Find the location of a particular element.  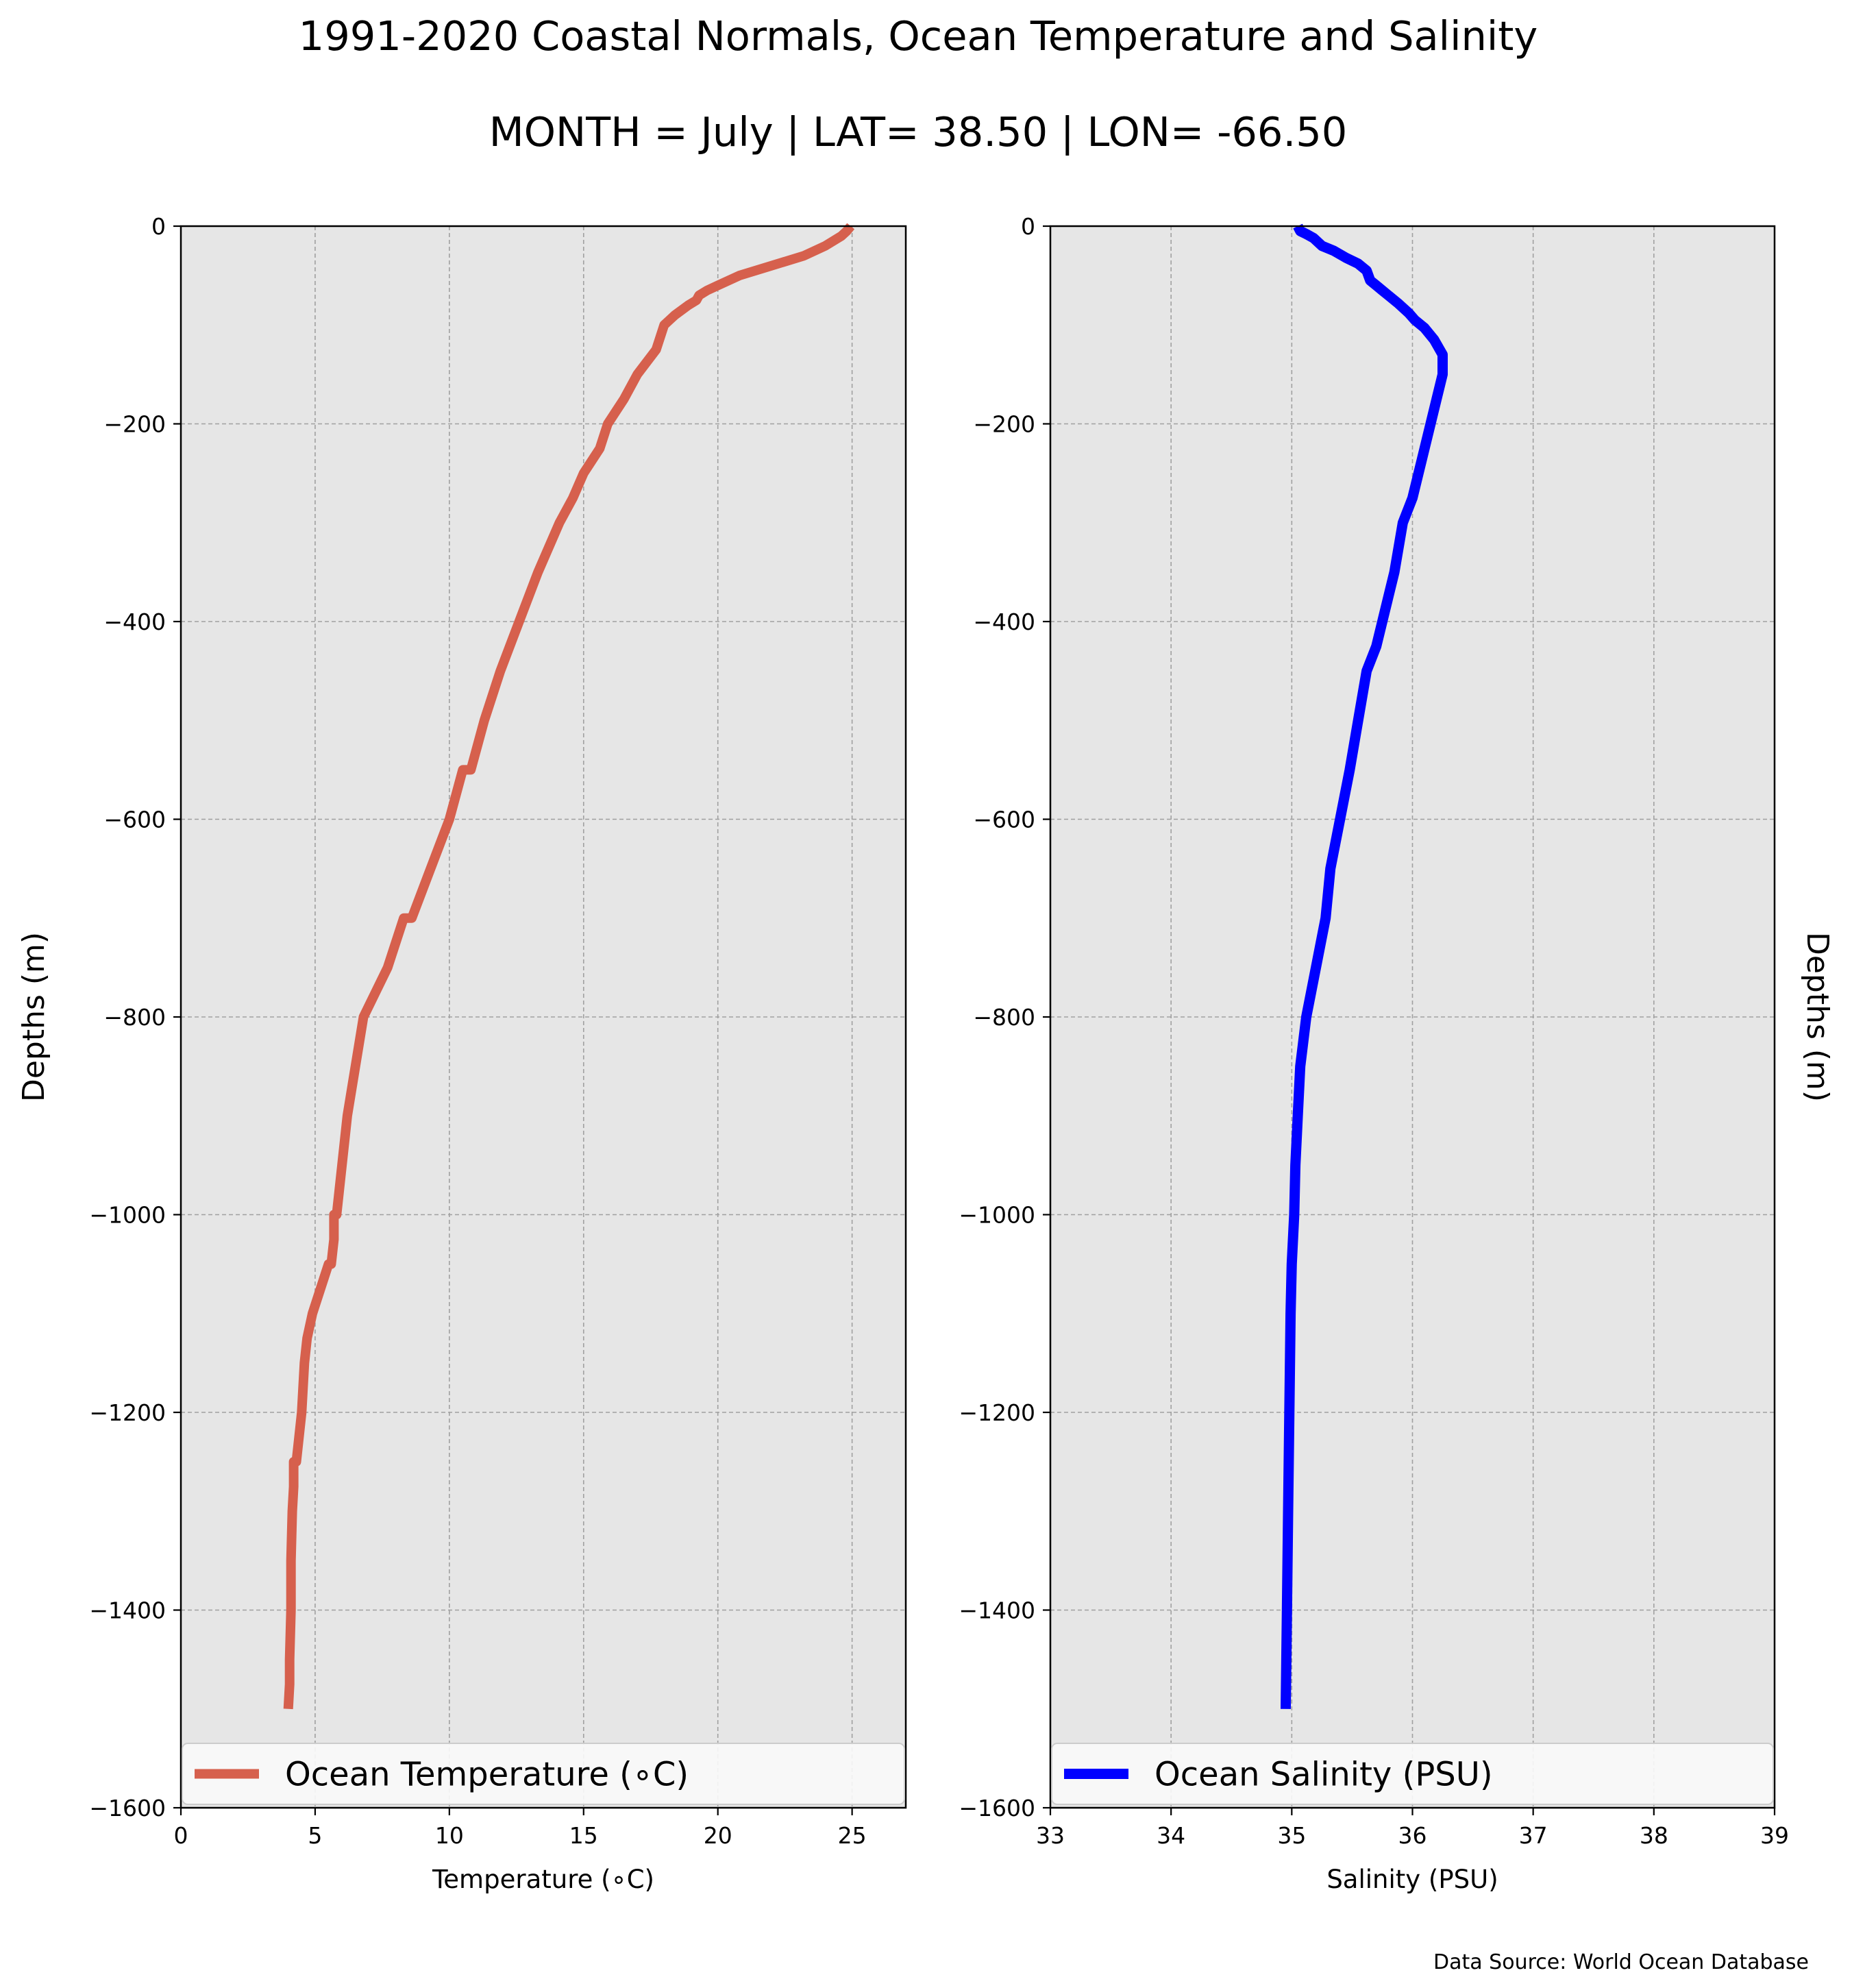

temperature-ytick-label: −400 is located at coordinates (134, 622).